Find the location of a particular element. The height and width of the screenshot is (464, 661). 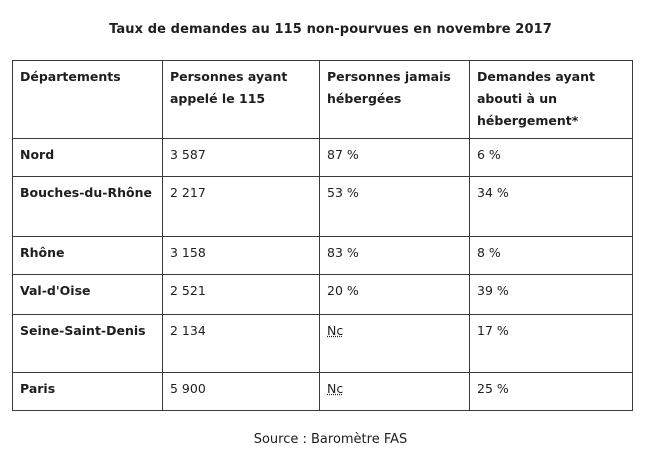

cell-hebergement: 17 % is located at coordinates (551, 343).